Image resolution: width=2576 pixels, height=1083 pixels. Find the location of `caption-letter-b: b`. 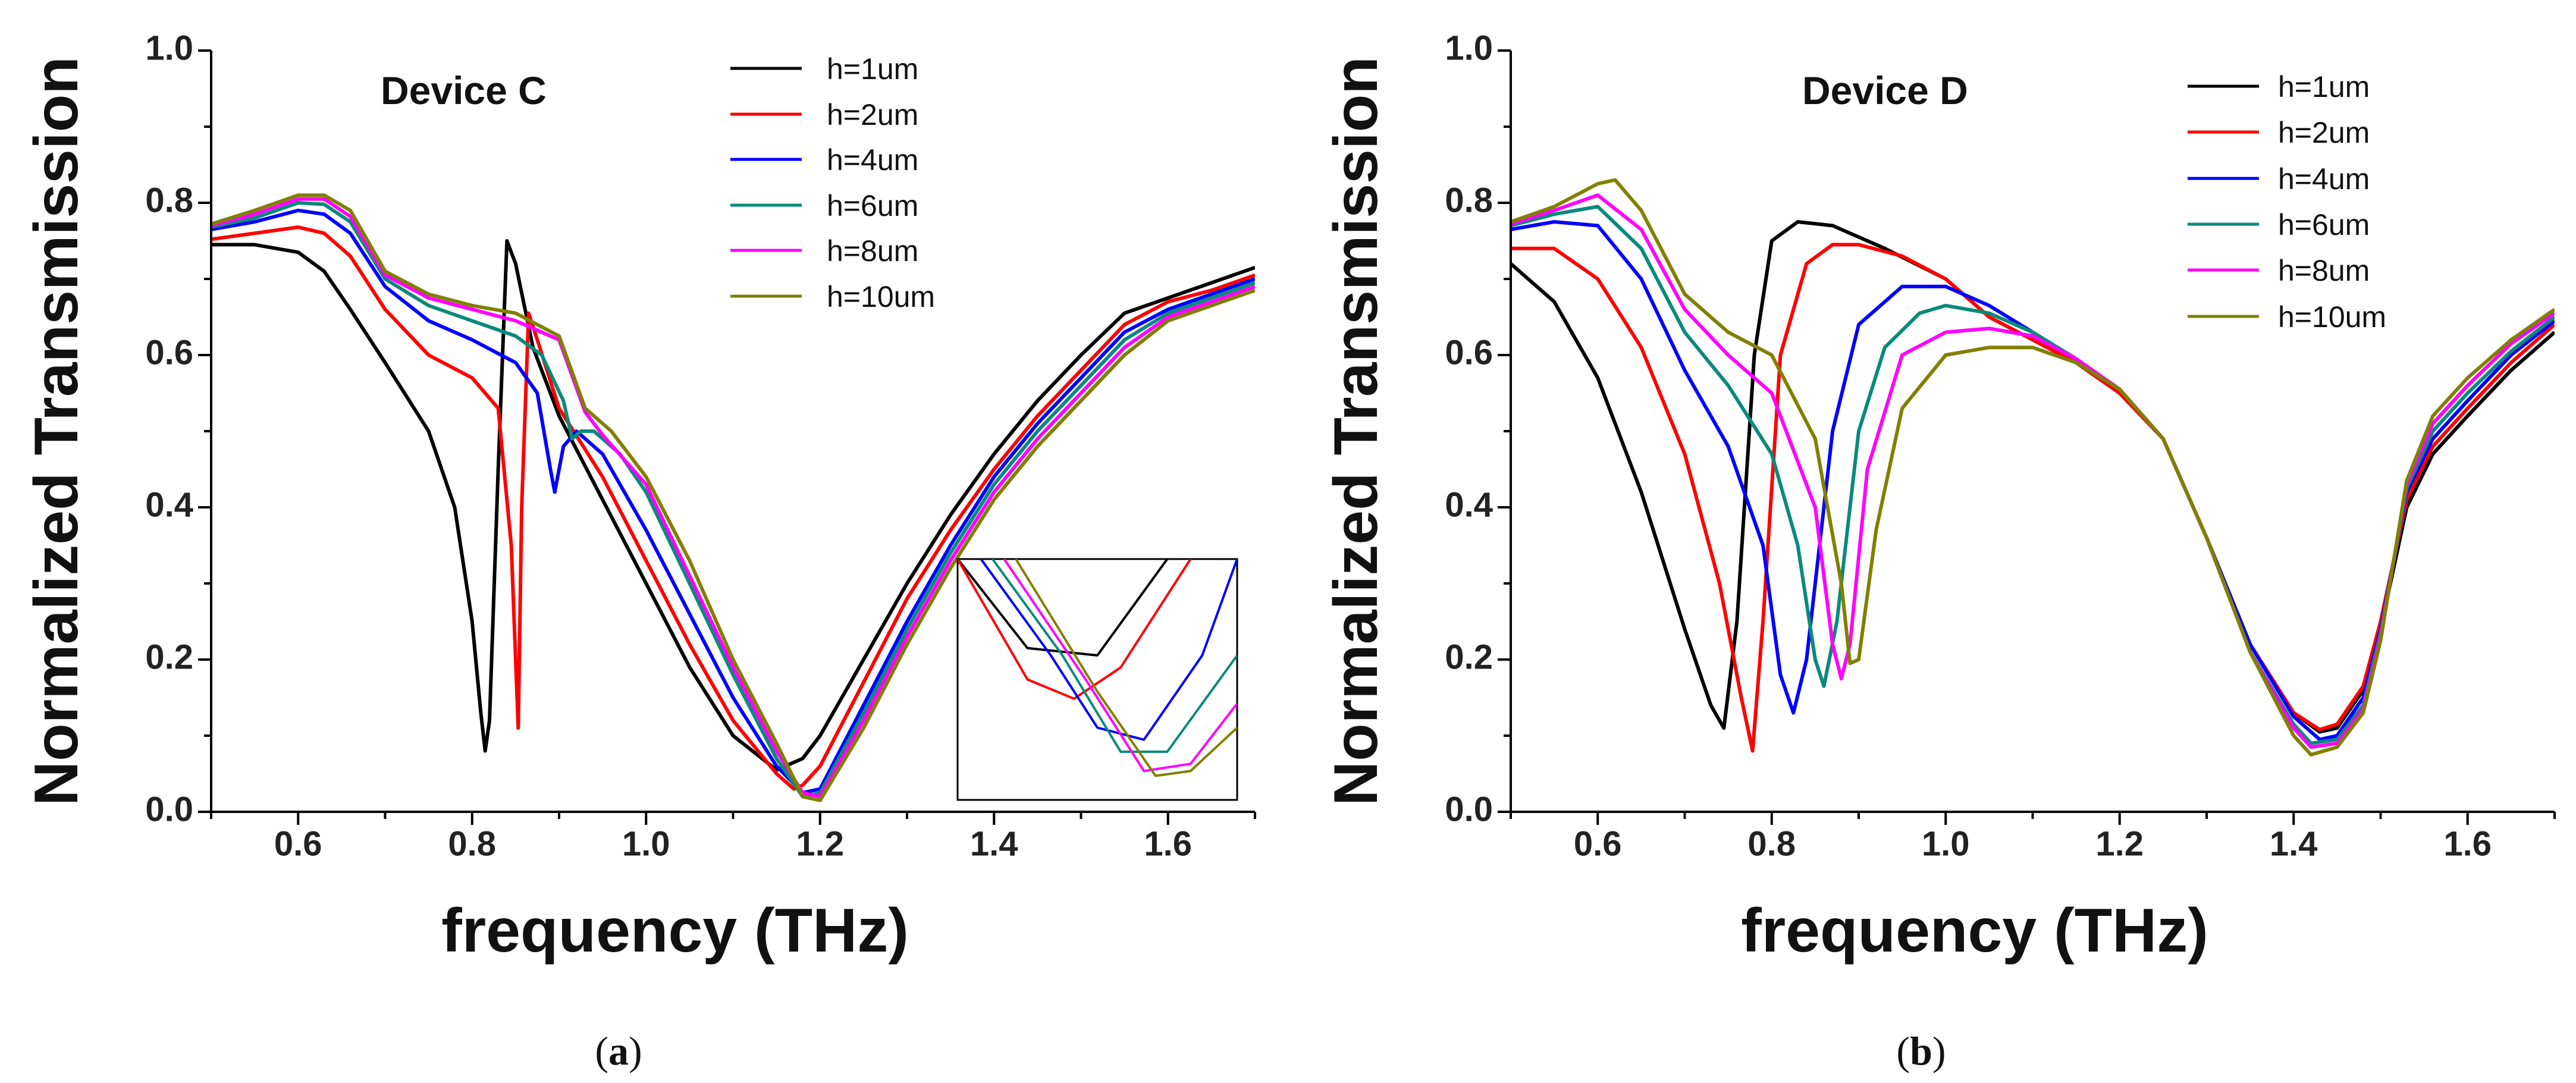

caption-letter-b: b is located at coordinates (1921, 1050).